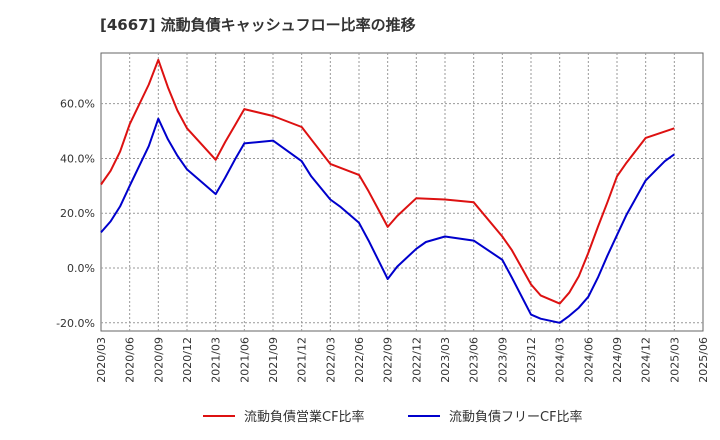  What do you see at coordinates (77, 213) in the screenshot?
I see `y-tick-label: 20.0%` at bounding box center [77, 213].